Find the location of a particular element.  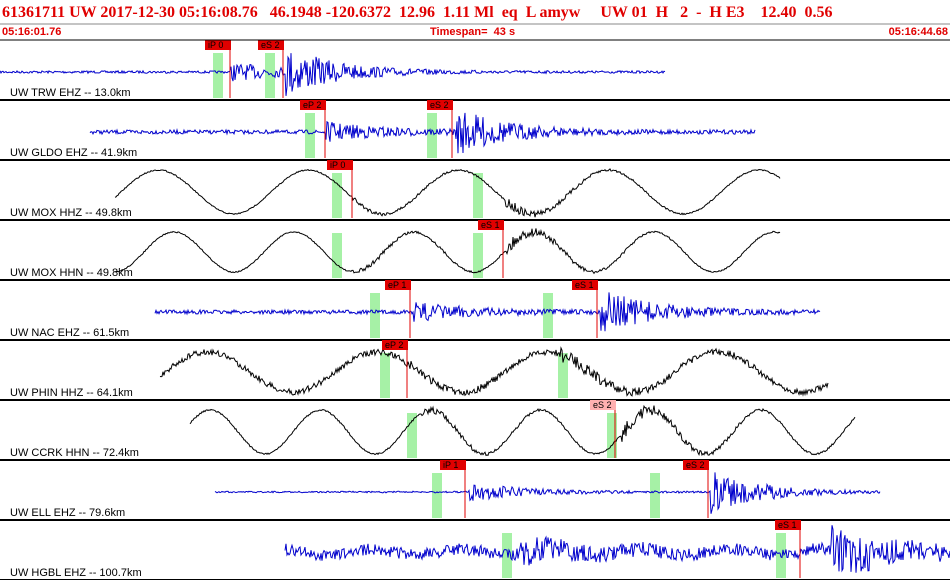

start-time: 05:16:01.76 is located at coordinates (31, 32).